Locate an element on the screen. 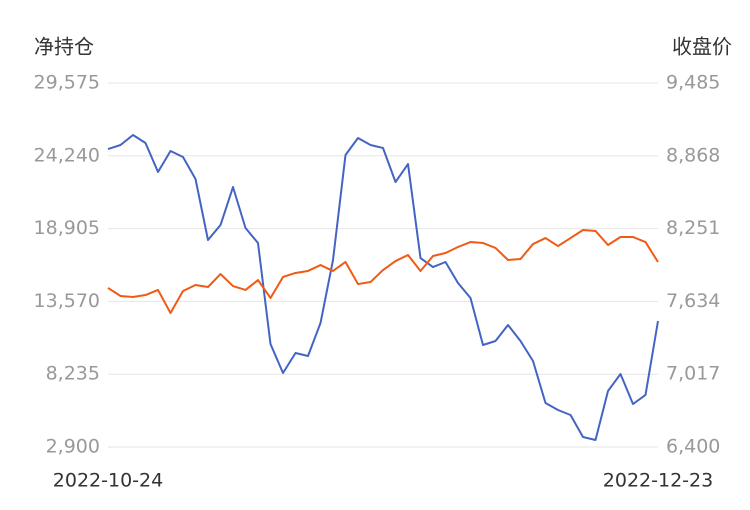 The width and height of the screenshot is (750, 510). y2-tick-label: 7,017 is located at coordinates (693, 374).